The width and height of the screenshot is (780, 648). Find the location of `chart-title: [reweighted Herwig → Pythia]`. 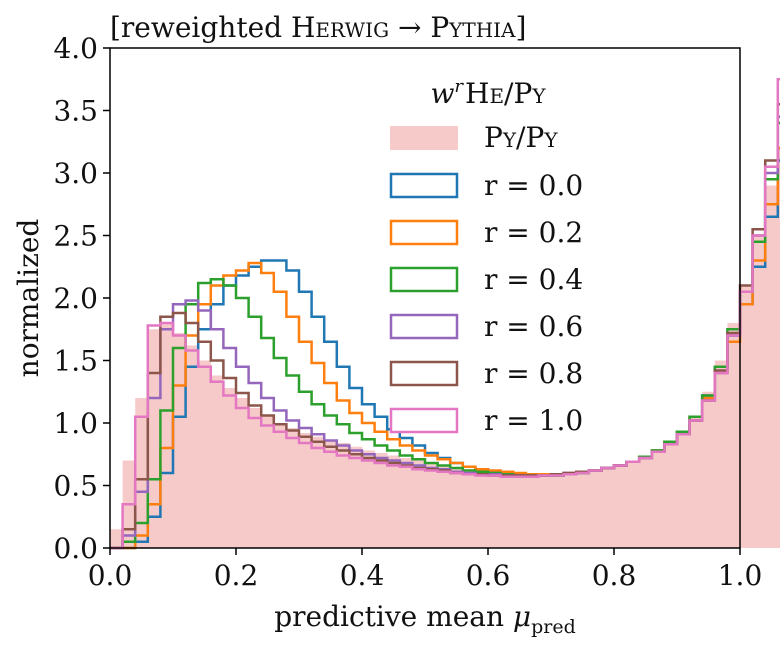

chart-title: [reweighted Herwig → Pythia] is located at coordinates (318, 27).